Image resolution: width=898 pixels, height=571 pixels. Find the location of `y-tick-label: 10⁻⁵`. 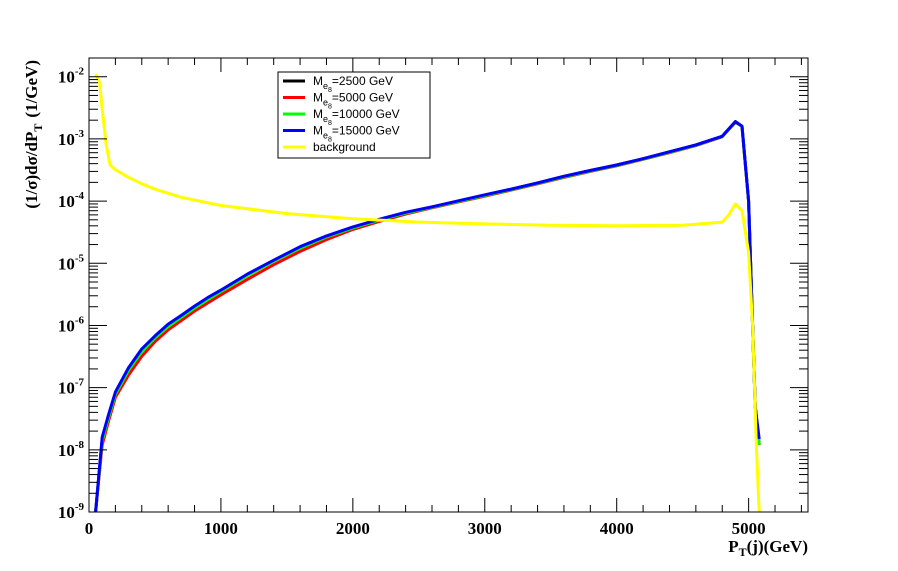

y-tick-label: 10⁻⁵ is located at coordinates (71, 262).